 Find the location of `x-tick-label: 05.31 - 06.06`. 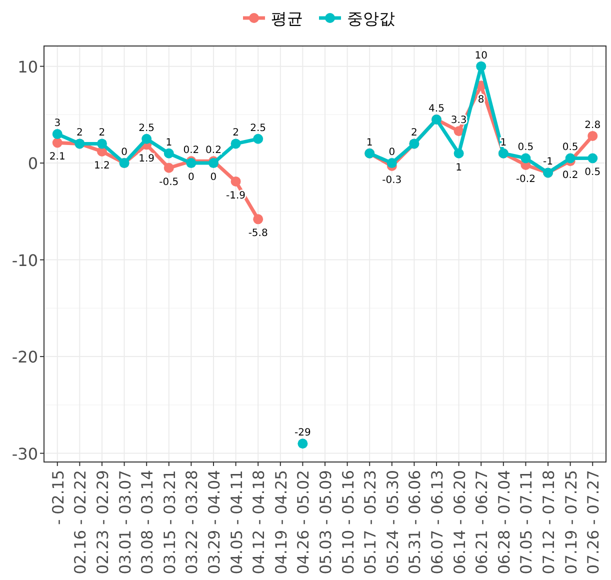

x-tick-label: 05.31 - 06.06 is located at coordinates (415, 522).